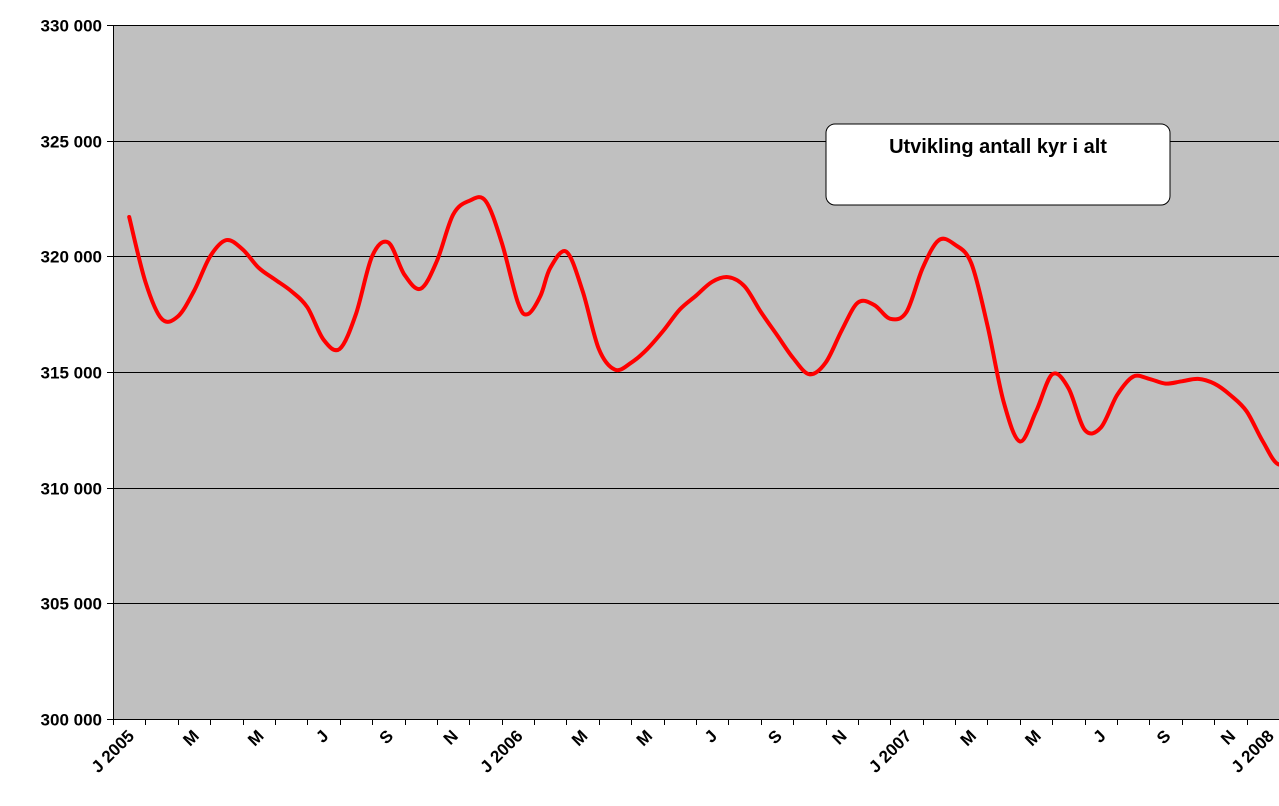 Image resolution: width=1279 pixels, height=806 pixels. Describe the element at coordinates (998, 147) in the screenshot. I see `chart-title: Utvikling antall kyr i alt` at that location.